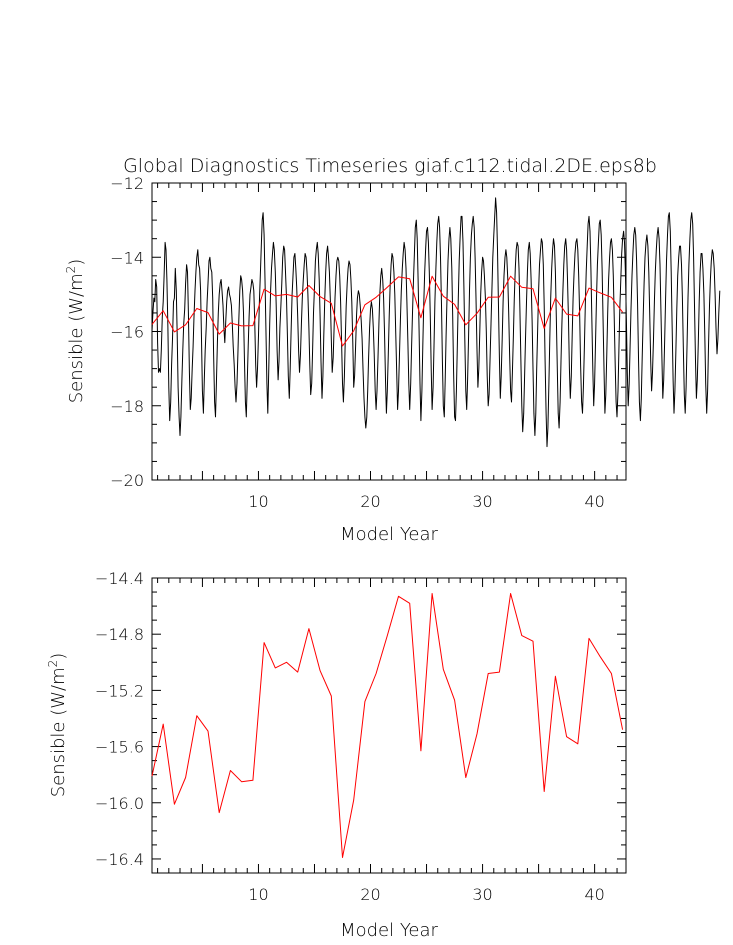 The image size is (733, 945). I want to click on top-x-tick-label: 30, so click(482, 501).